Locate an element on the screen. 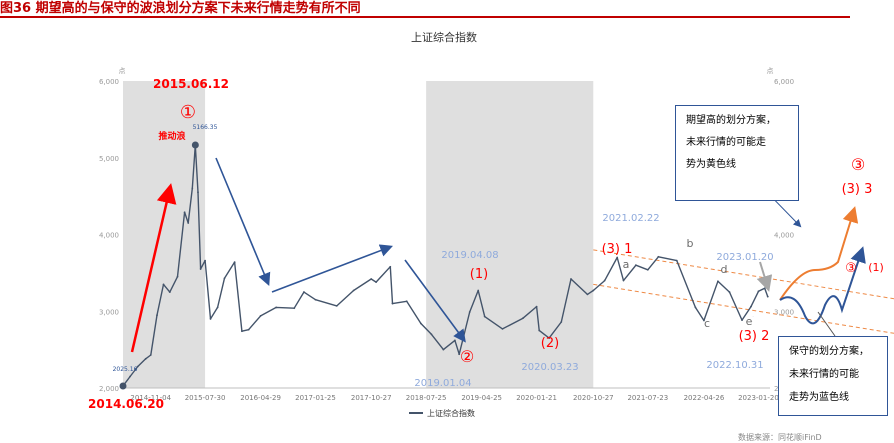 This screenshot has height=443, width=894. x-tick: 2019-04-25 is located at coordinates (481, 398).